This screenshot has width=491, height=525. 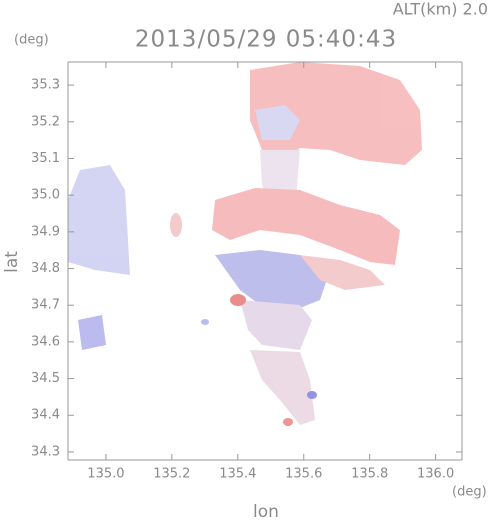 I want to click on y-tick-label: 35.1, so click(x=45, y=158).